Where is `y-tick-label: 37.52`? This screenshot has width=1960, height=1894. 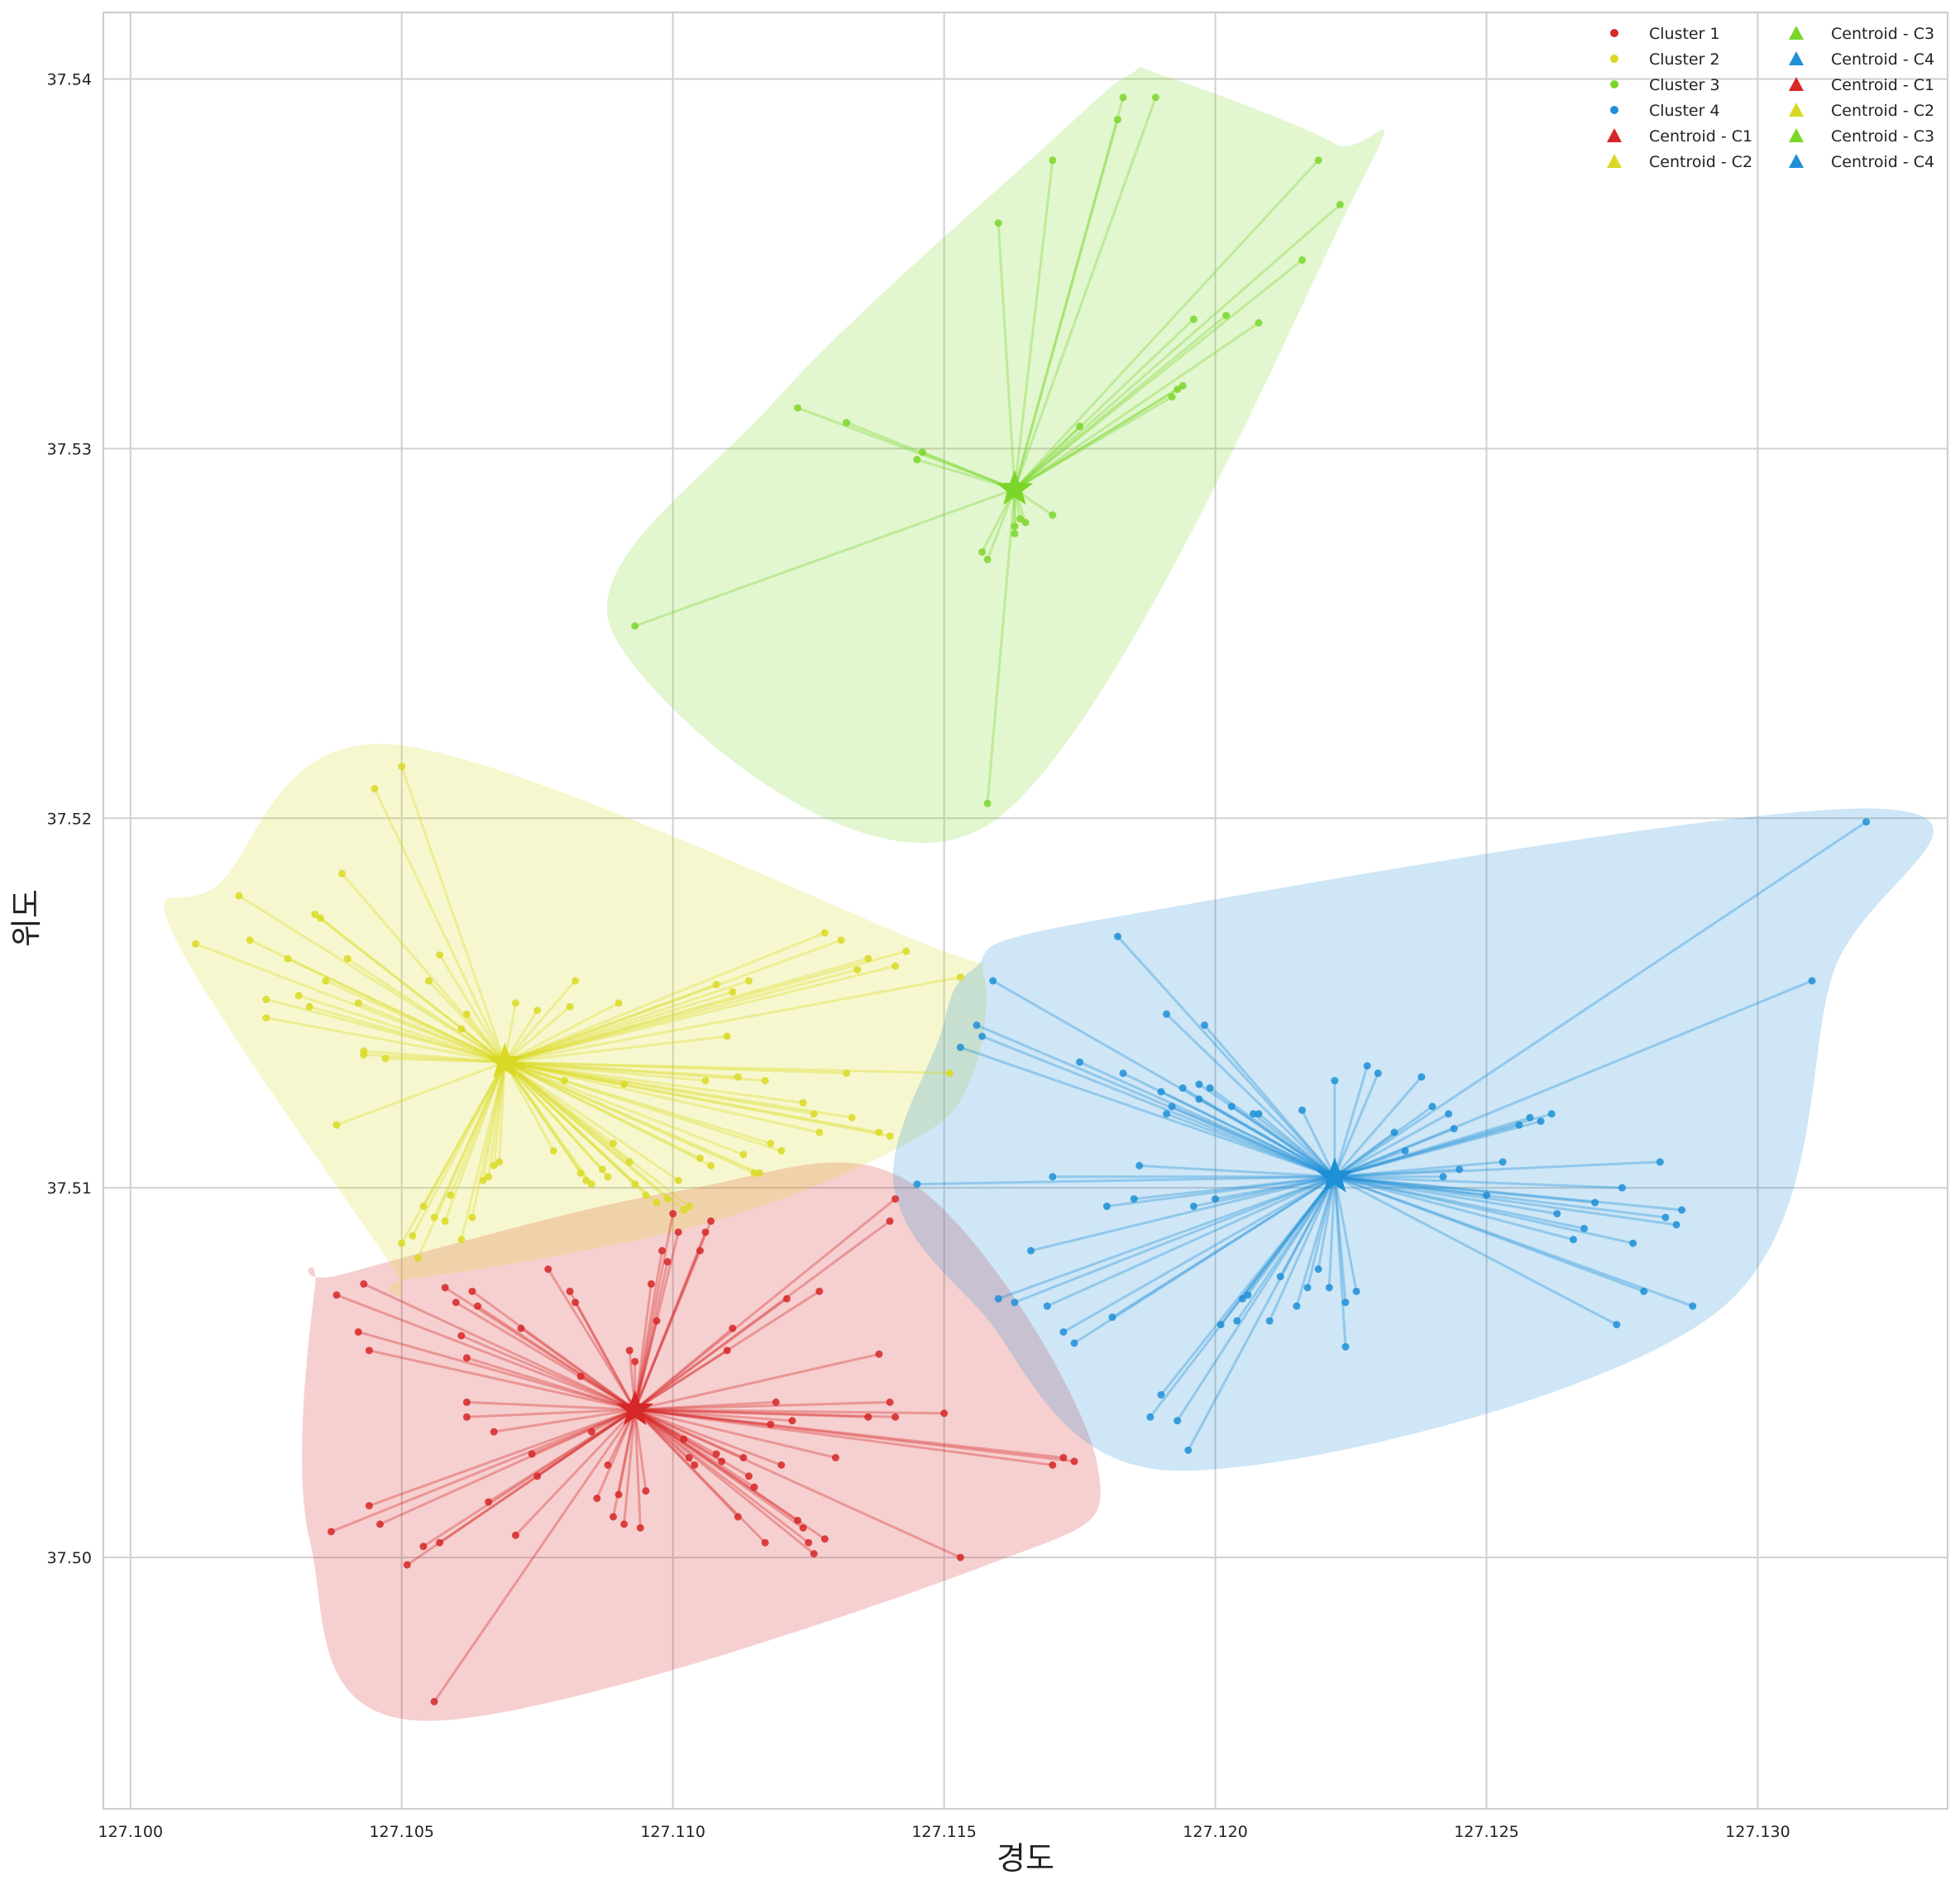
y-tick-label: 37.52 is located at coordinates (69, 819).